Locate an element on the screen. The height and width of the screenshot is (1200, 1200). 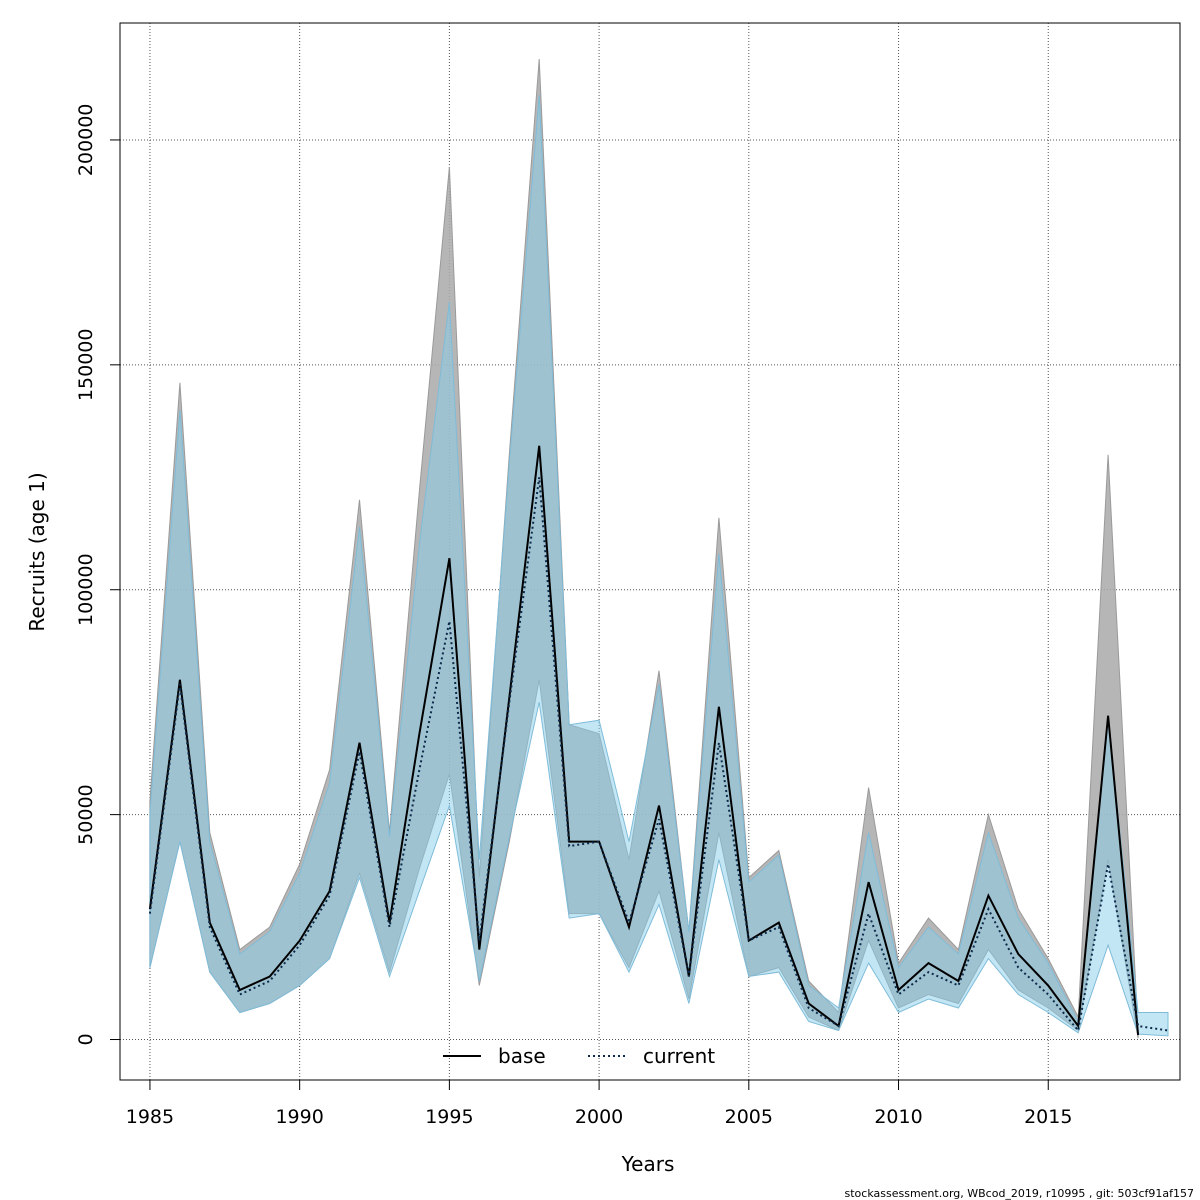
legend-label-current: current is located at coordinates (679, 1056).